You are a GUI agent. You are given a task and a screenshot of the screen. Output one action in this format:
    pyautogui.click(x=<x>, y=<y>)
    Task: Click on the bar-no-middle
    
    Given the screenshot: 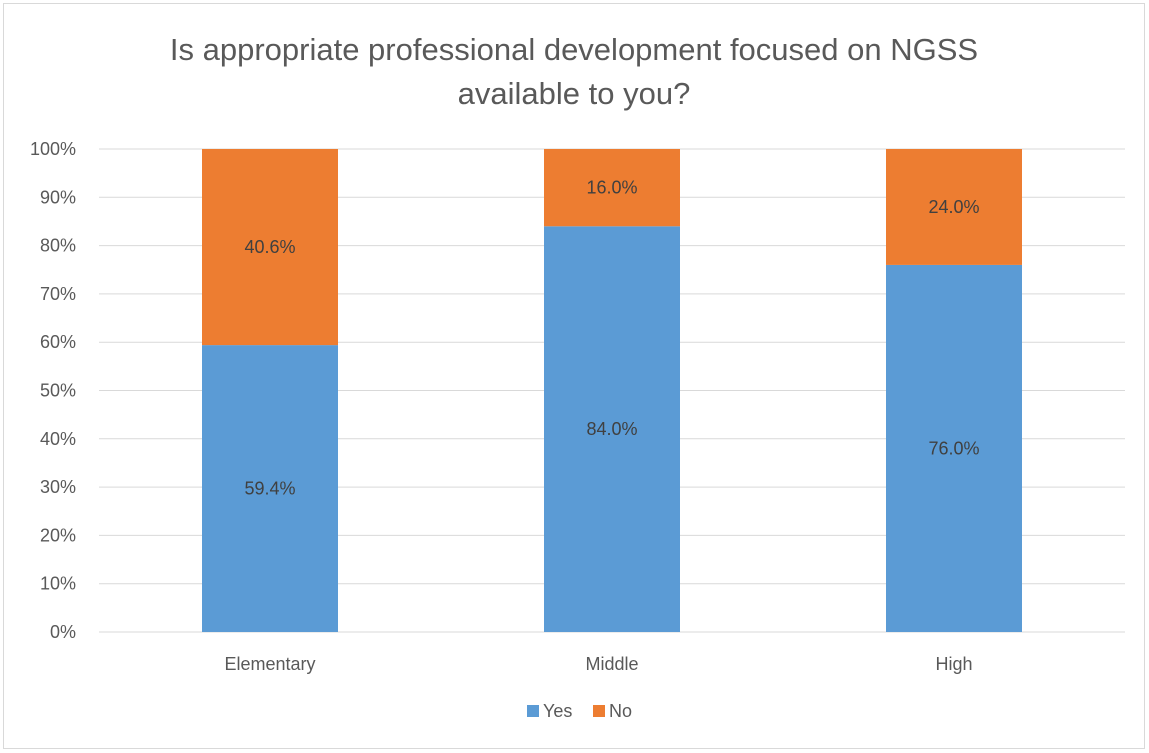 What is the action you would take?
    pyautogui.click(x=612, y=188)
    